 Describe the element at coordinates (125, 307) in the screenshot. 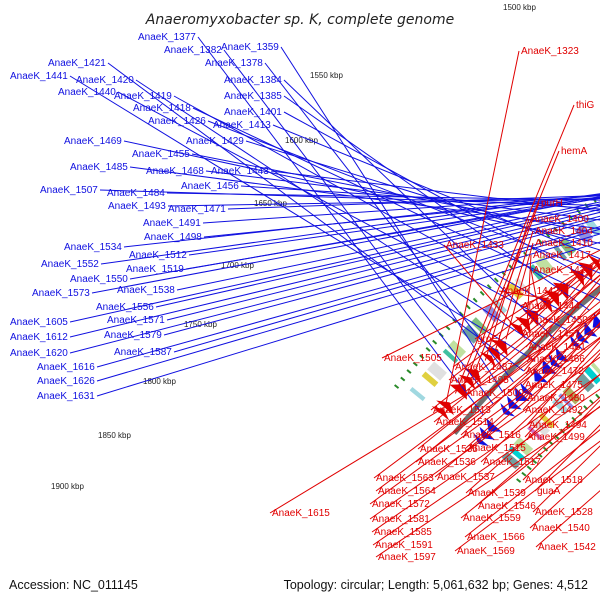

I see `forward-gene-label: AnaeK_1556` at that location.